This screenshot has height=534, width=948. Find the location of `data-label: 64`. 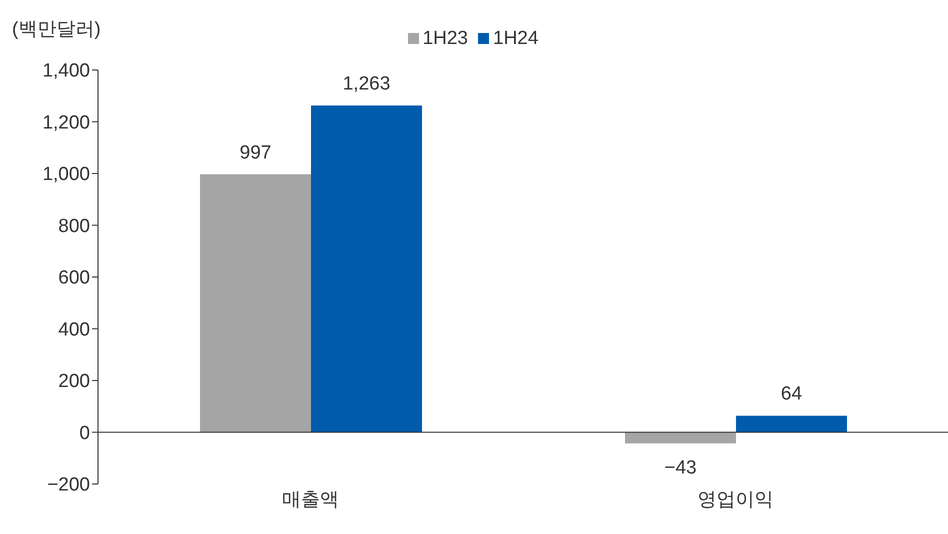

data-label: 64 is located at coordinates (791, 394).